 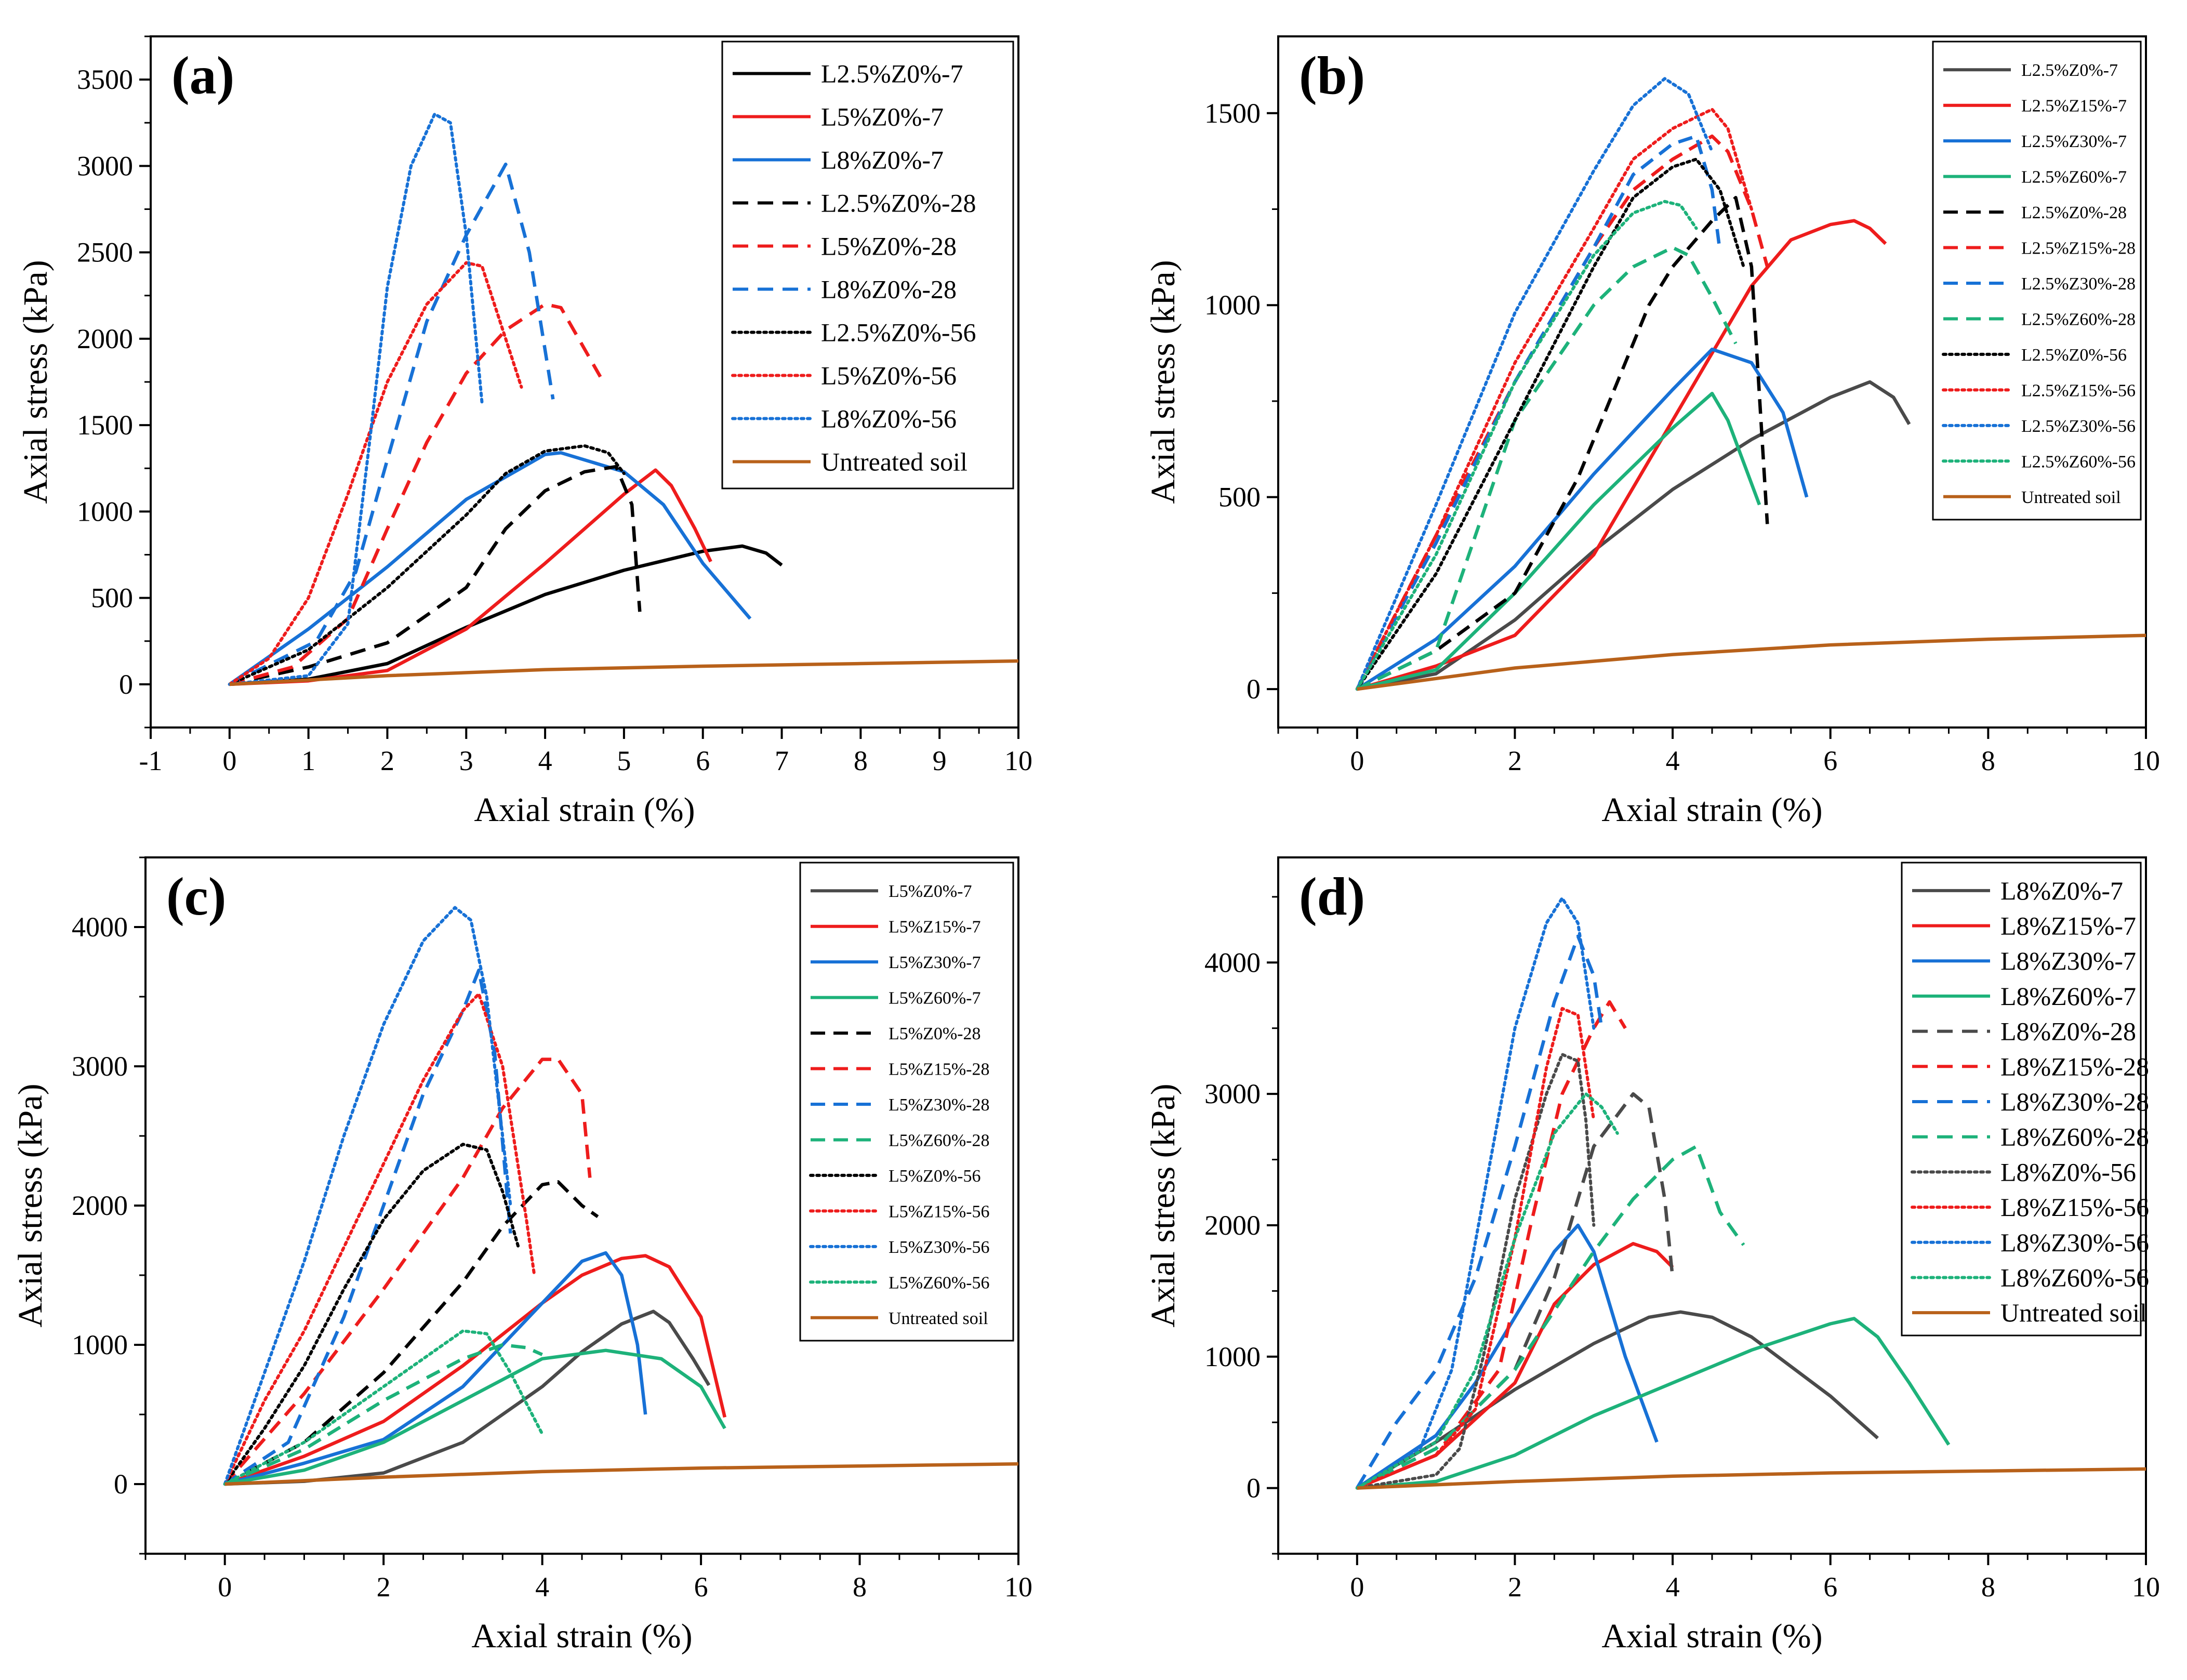 I want to click on legend-label: L8%Z60%-28, so click(x=2074, y=1137).